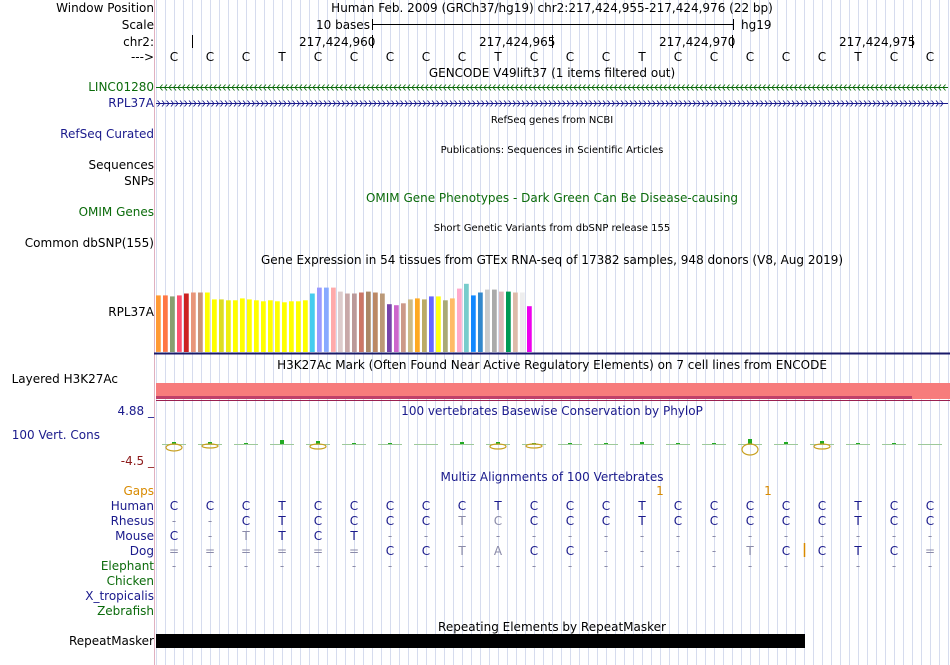 Image resolution: width=950 pixels, height=665 pixels. I want to click on alignment-base-elephant: -, so click(174, 566).